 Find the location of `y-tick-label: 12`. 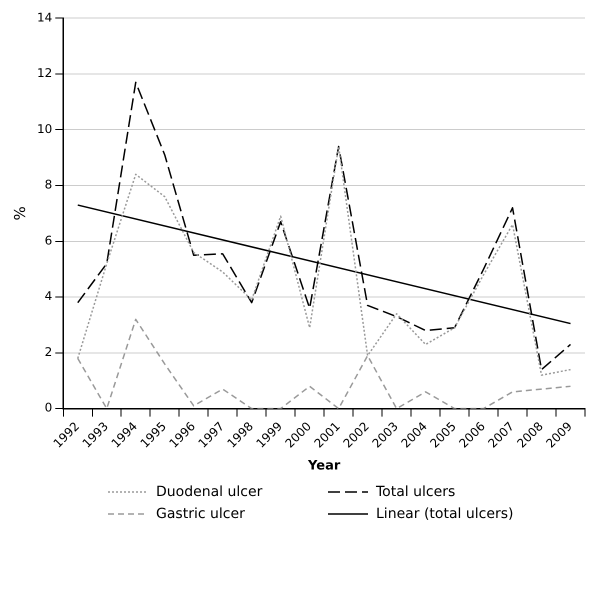

y-tick-label: 12 is located at coordinates (44, 73).